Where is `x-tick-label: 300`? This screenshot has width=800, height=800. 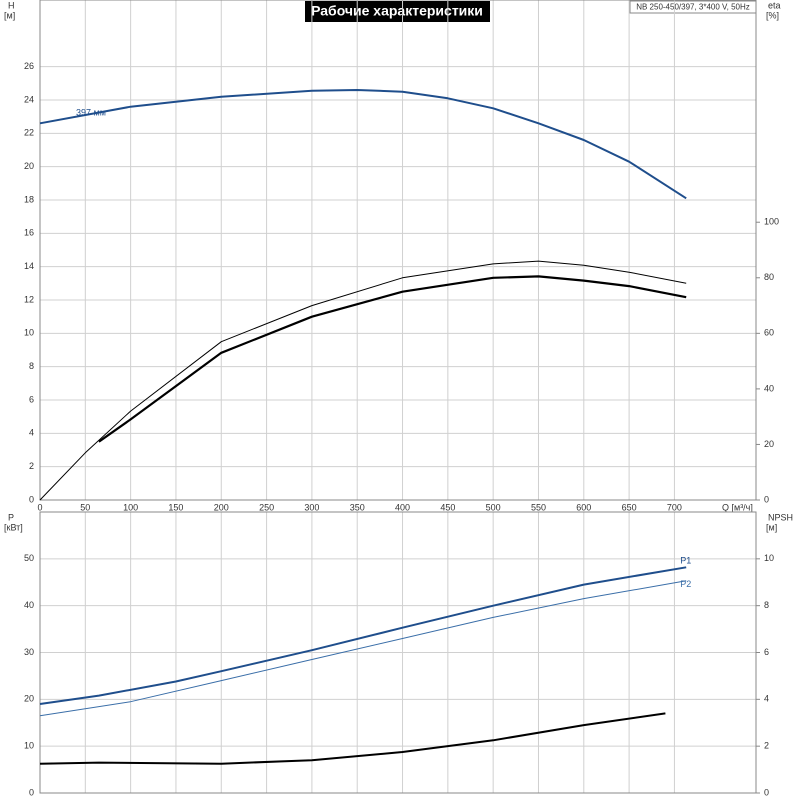
x-tick-label: 300 is located at coordinates (311, 507).